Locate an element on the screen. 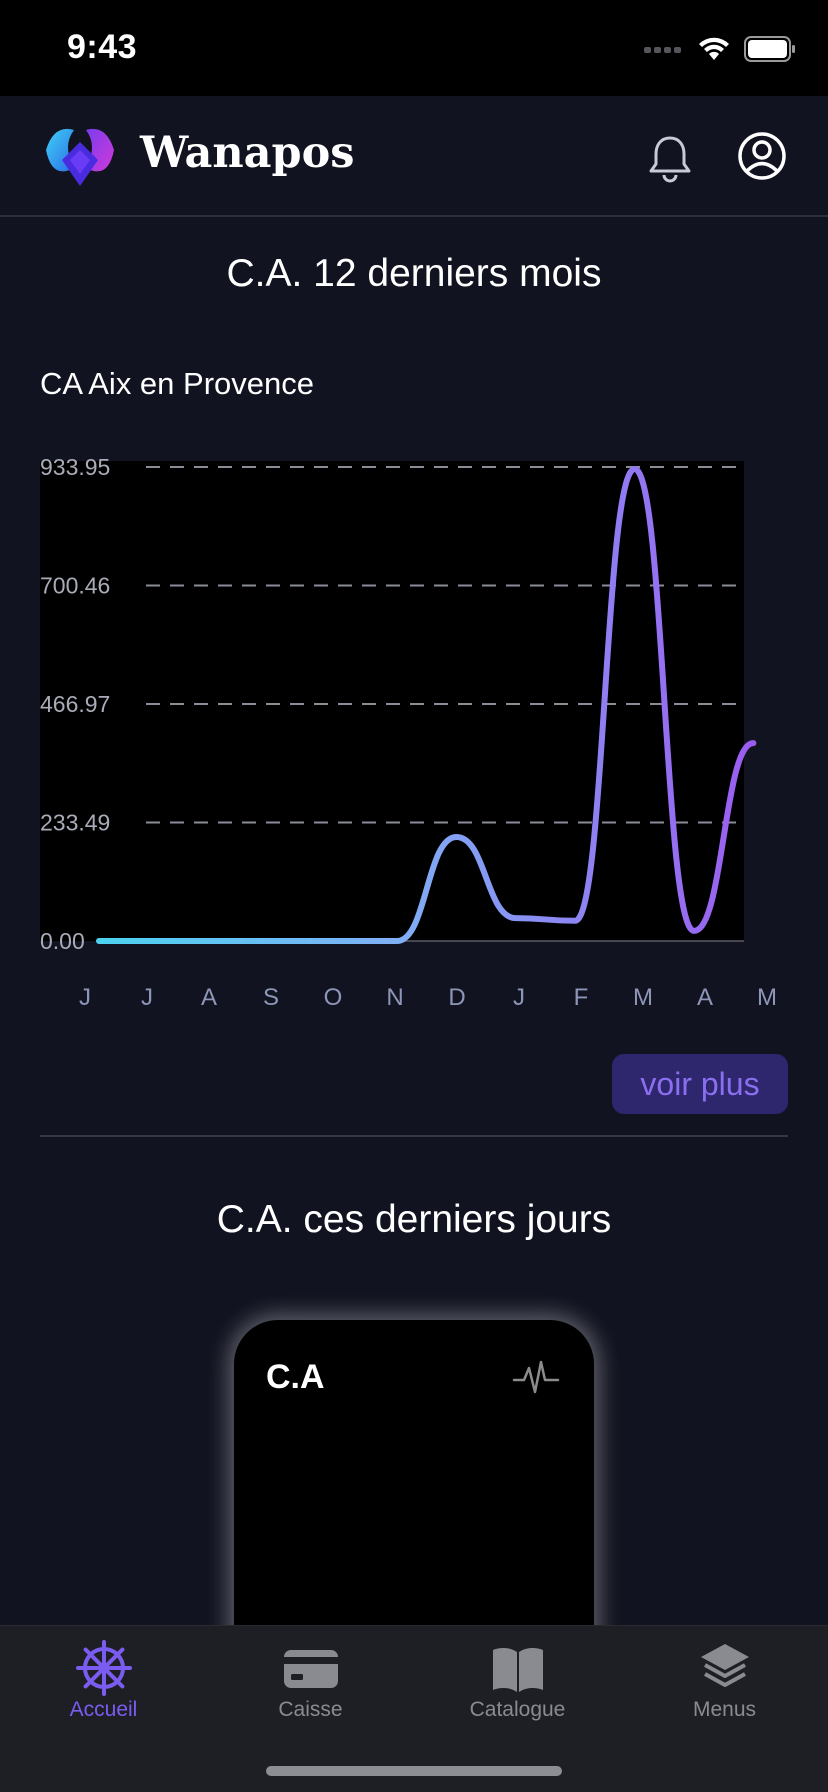 This screenshot has width=828, height=1792. tab-menus: Menus is located at coordinates (724, 1681).